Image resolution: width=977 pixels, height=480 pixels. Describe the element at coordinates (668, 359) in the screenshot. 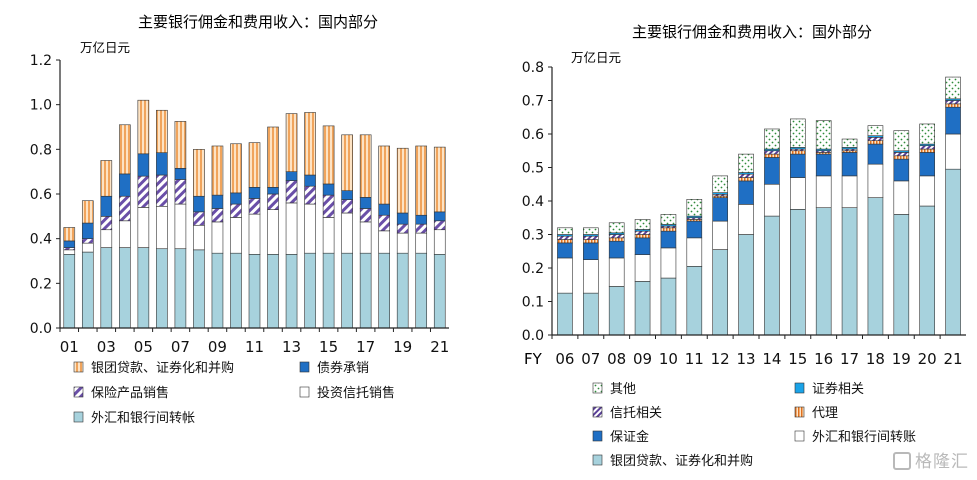

I see `x-tick-label: 10` at that location.